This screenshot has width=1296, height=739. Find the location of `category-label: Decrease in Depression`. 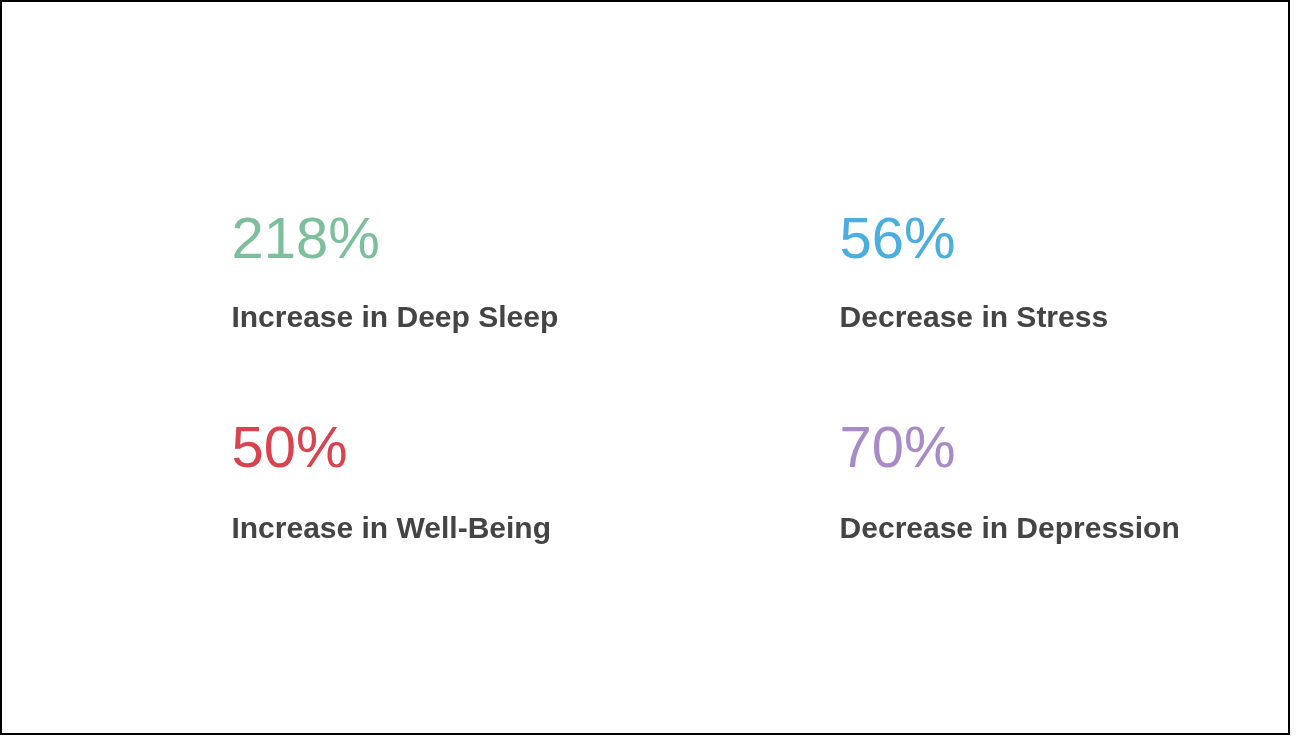

category-label: Decrease in Depression is located at coordinates (1009, 528).